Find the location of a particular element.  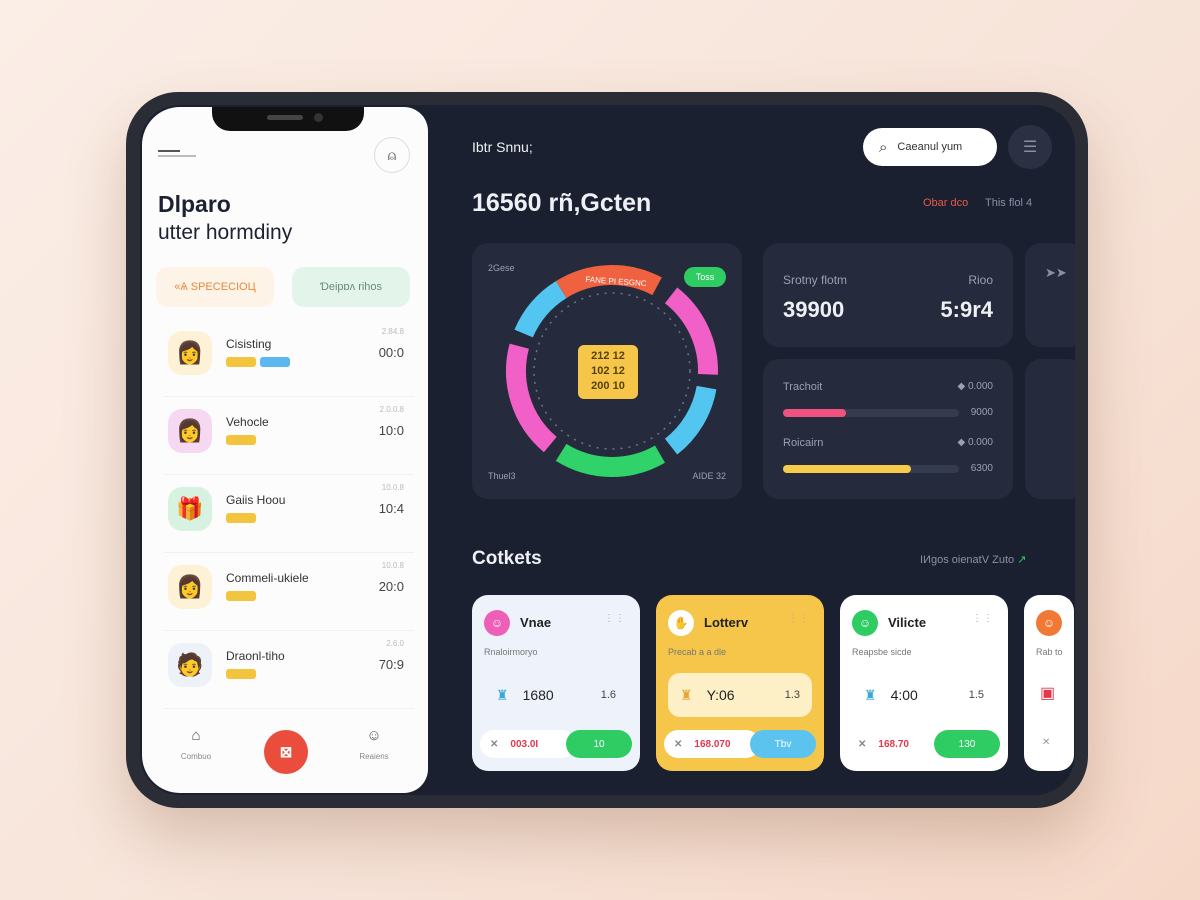

greeting: Ibtr Snnu; is located at coordinates (502, 147).